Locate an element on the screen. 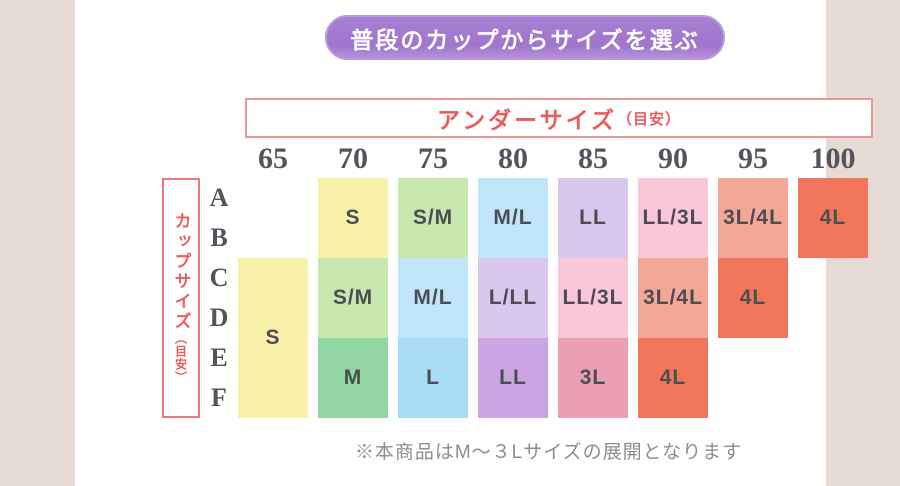  under-size-axis: 65 70 75 80 85 90 95 100 is located at coordinates (553, 159).